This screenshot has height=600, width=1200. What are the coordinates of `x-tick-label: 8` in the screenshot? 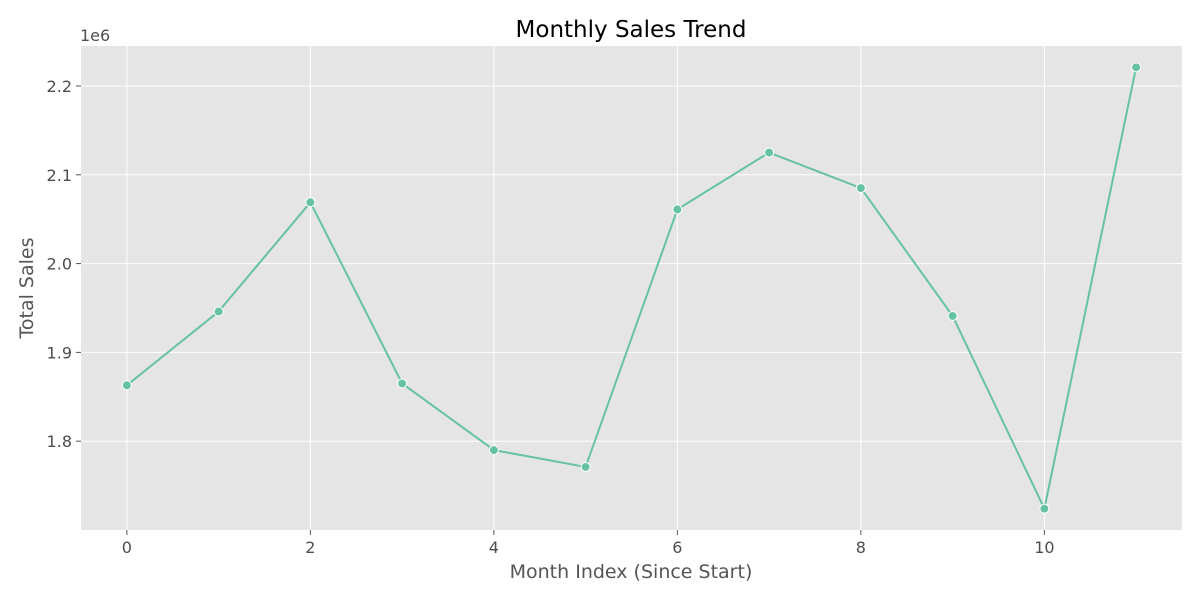 It's located at (861, 547).